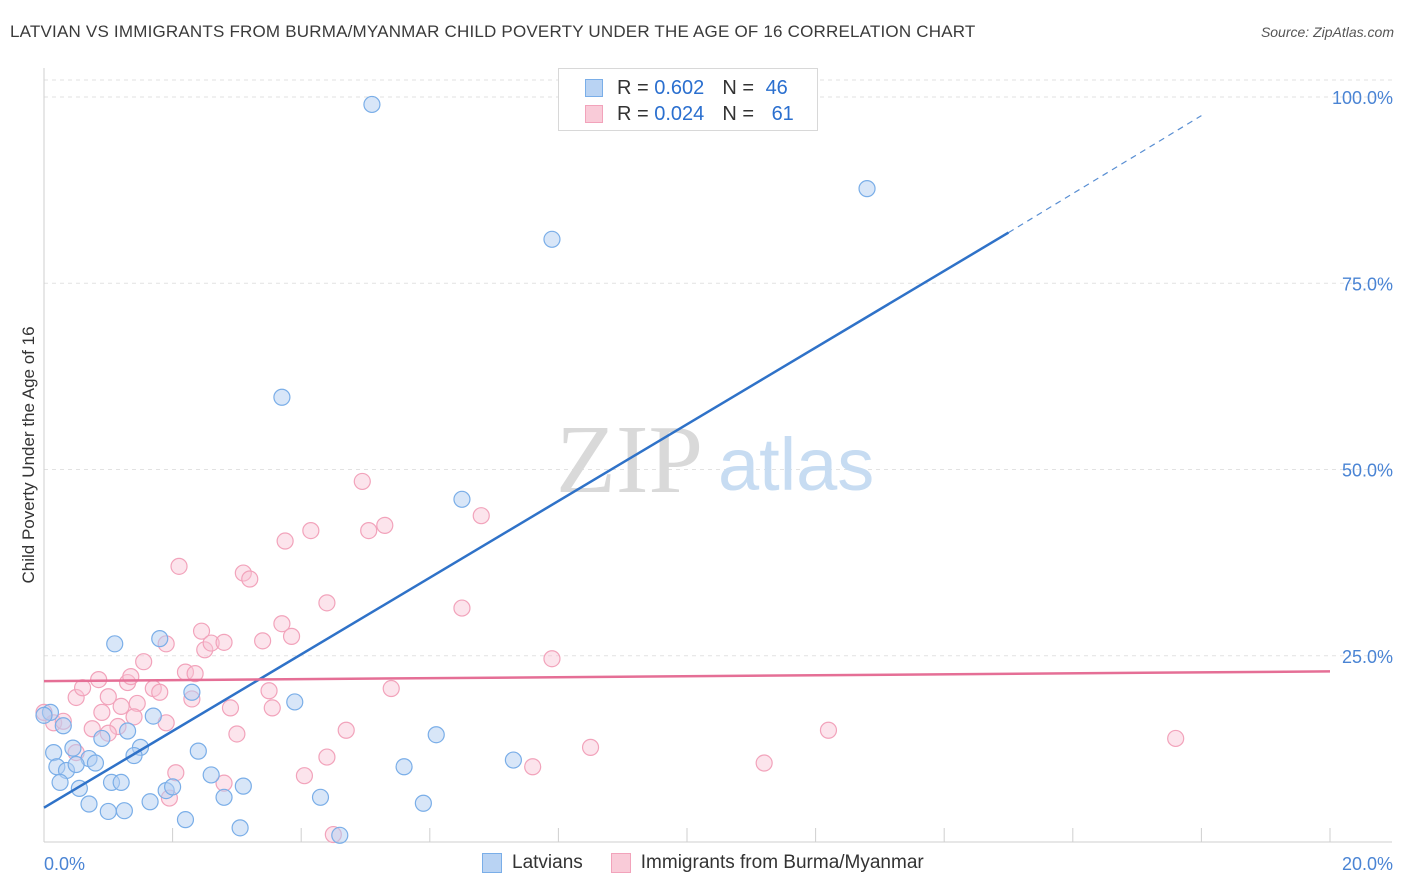  What do you see at coordinates (547, 862) in the screenshot?
I see `legend-label-latvians: Latvians` at bounding box center [547, 862].